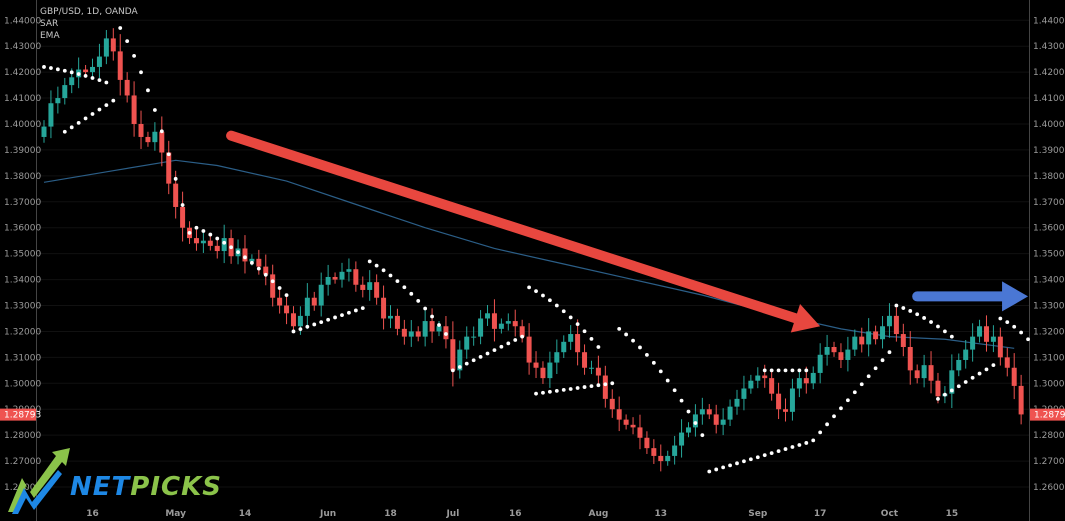 This screenshot has width=1065, height=521. Describe the element at coordinates (22, 307) in the screenshot. I see `y-tick-label-left: 1.33000` at that location.